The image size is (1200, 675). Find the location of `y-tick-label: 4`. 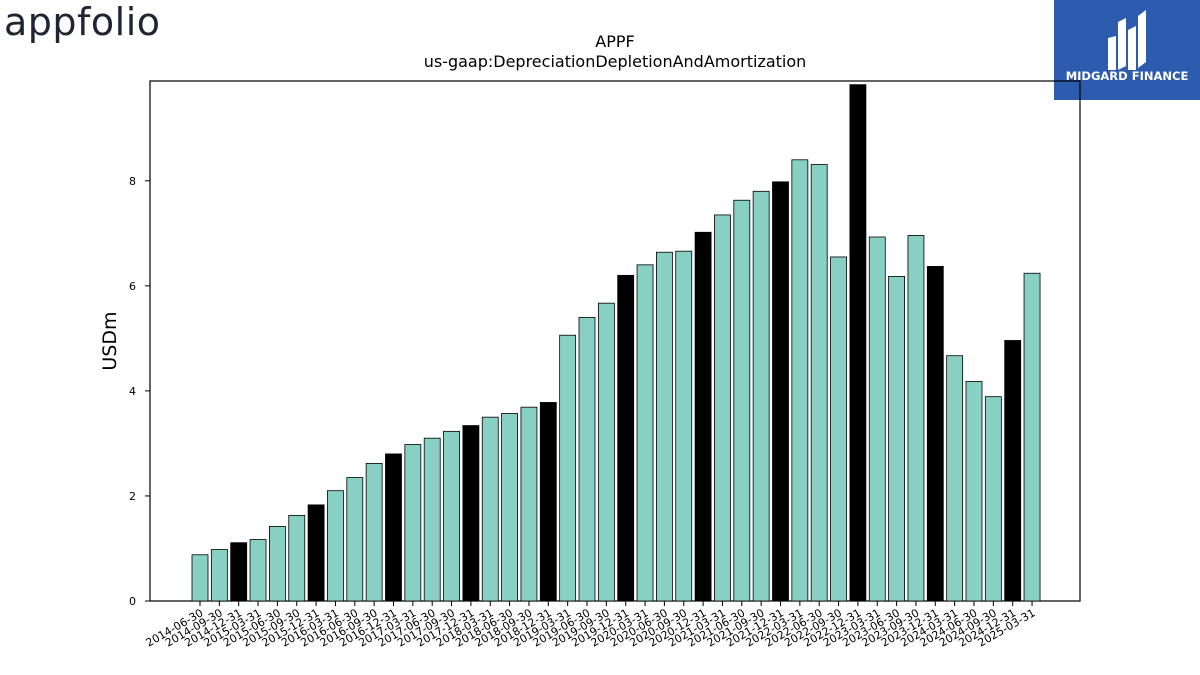

y-tick-label: 4 is located at coordinates (132, 391).